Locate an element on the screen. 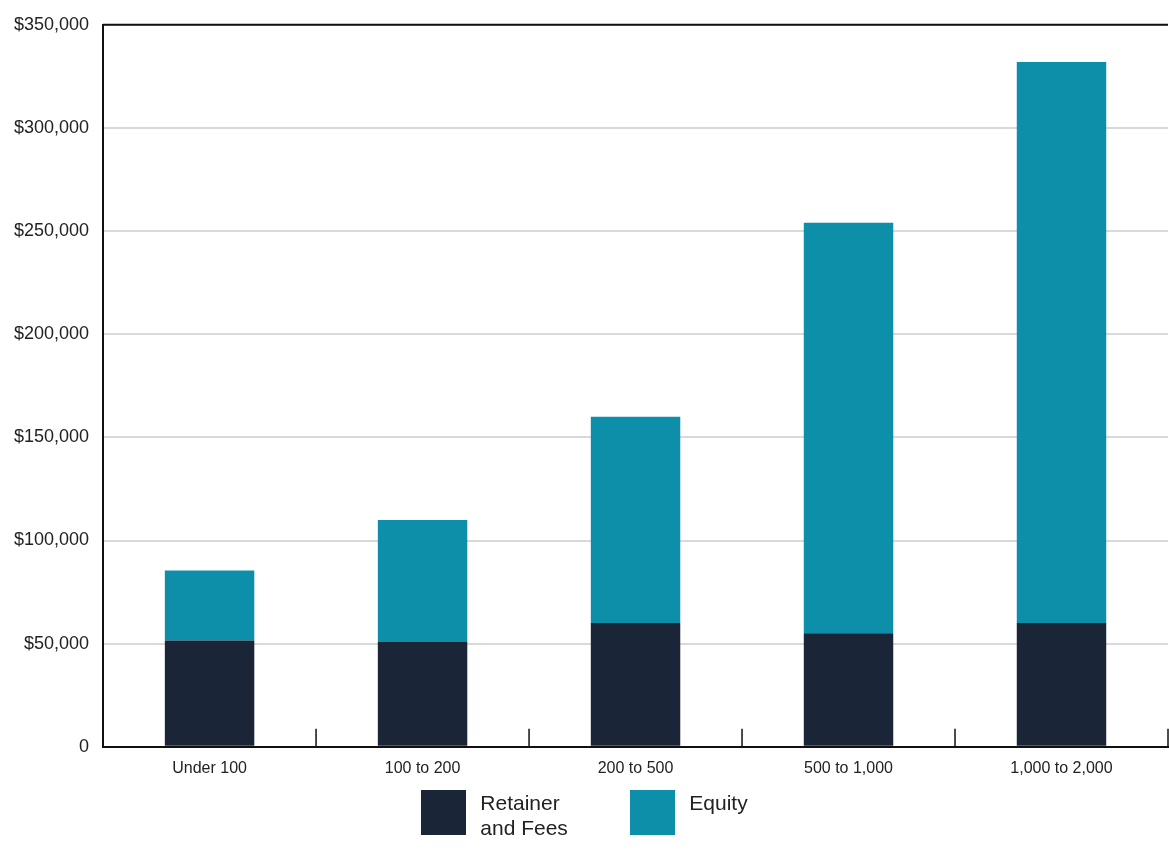 The width and height of the screenshot is (1169, 863). y-tick-label: $100,000 is located at coordinates (52, 539).